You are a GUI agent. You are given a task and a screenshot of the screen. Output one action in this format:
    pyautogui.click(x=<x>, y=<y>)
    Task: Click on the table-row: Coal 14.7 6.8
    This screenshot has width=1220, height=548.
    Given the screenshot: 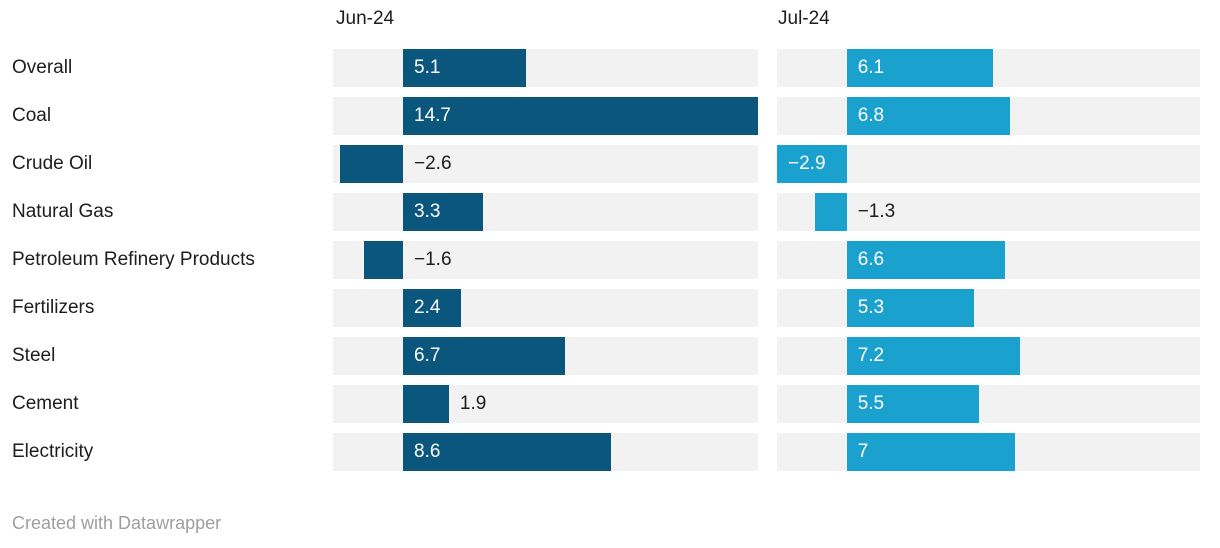 What is the action you would take?
    pyautogui.click(x=610, y=116)
    